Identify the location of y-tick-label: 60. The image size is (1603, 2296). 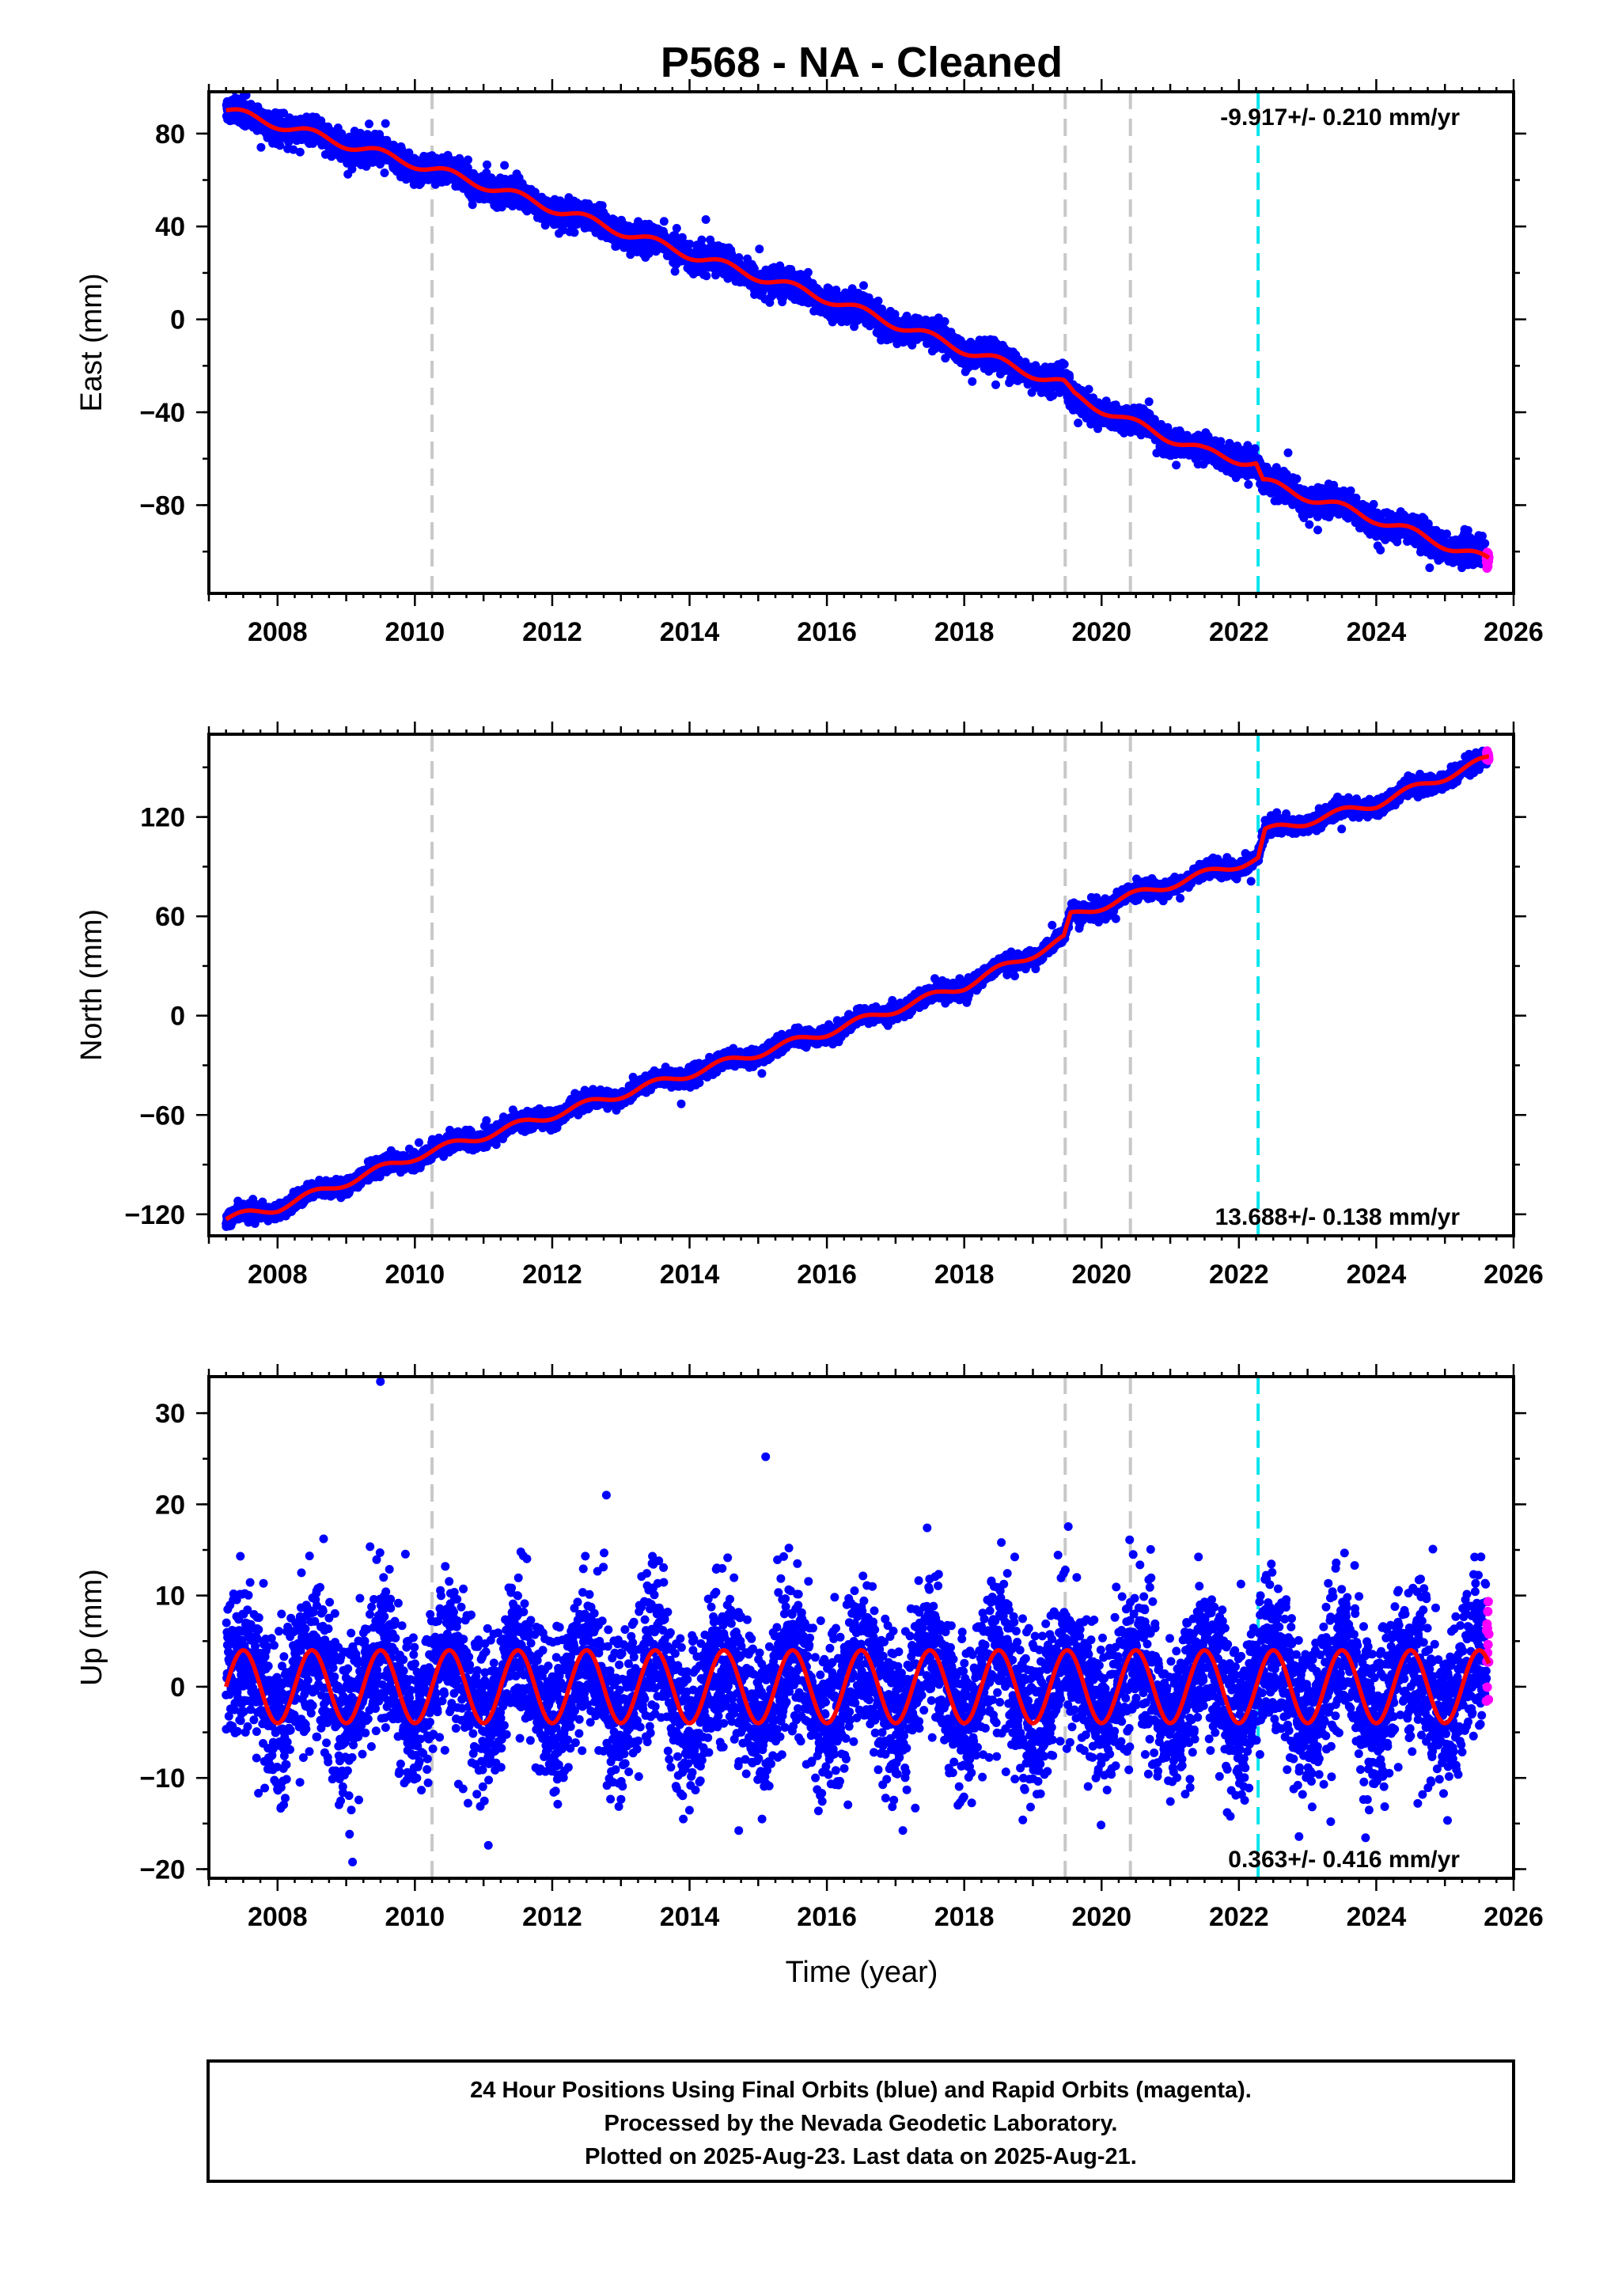
(170, 917).